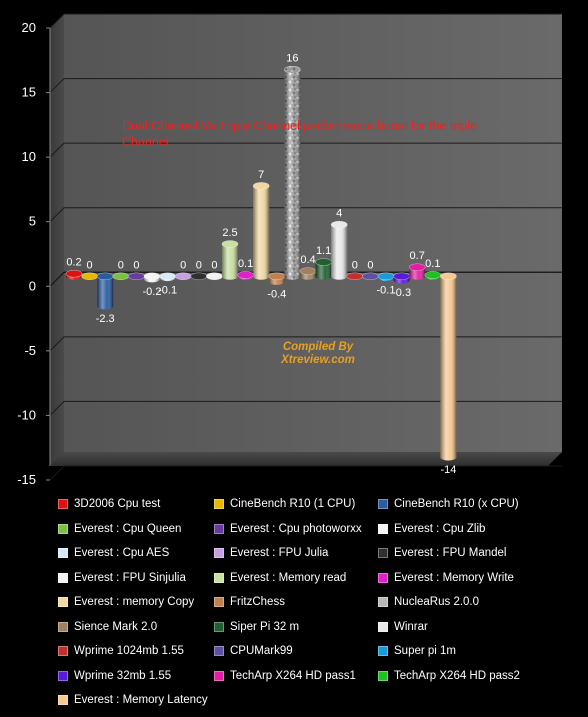 Image resolution: width=588 pixels, height=717 pixels. What do you see at coordinates (29, 92) in the screenshot?
I see `y-tick-label: 15` at bounding box center [29, 92].